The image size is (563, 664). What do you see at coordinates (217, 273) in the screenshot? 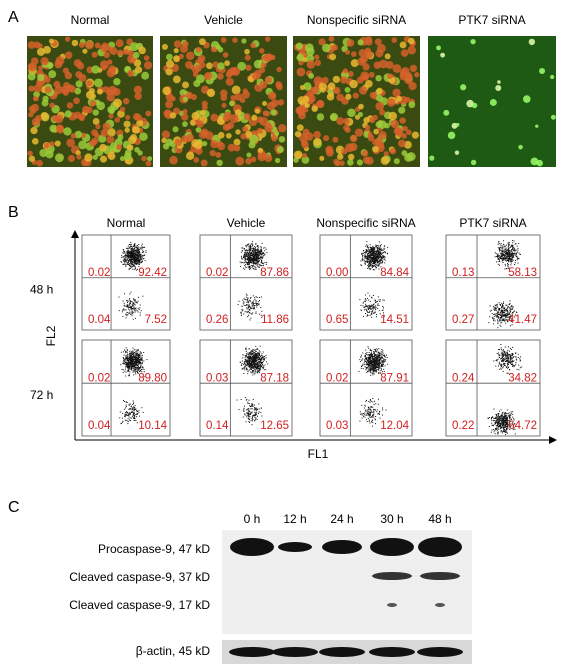
I see `quadrant-value: 0.02` at bounding box center [217, 273].